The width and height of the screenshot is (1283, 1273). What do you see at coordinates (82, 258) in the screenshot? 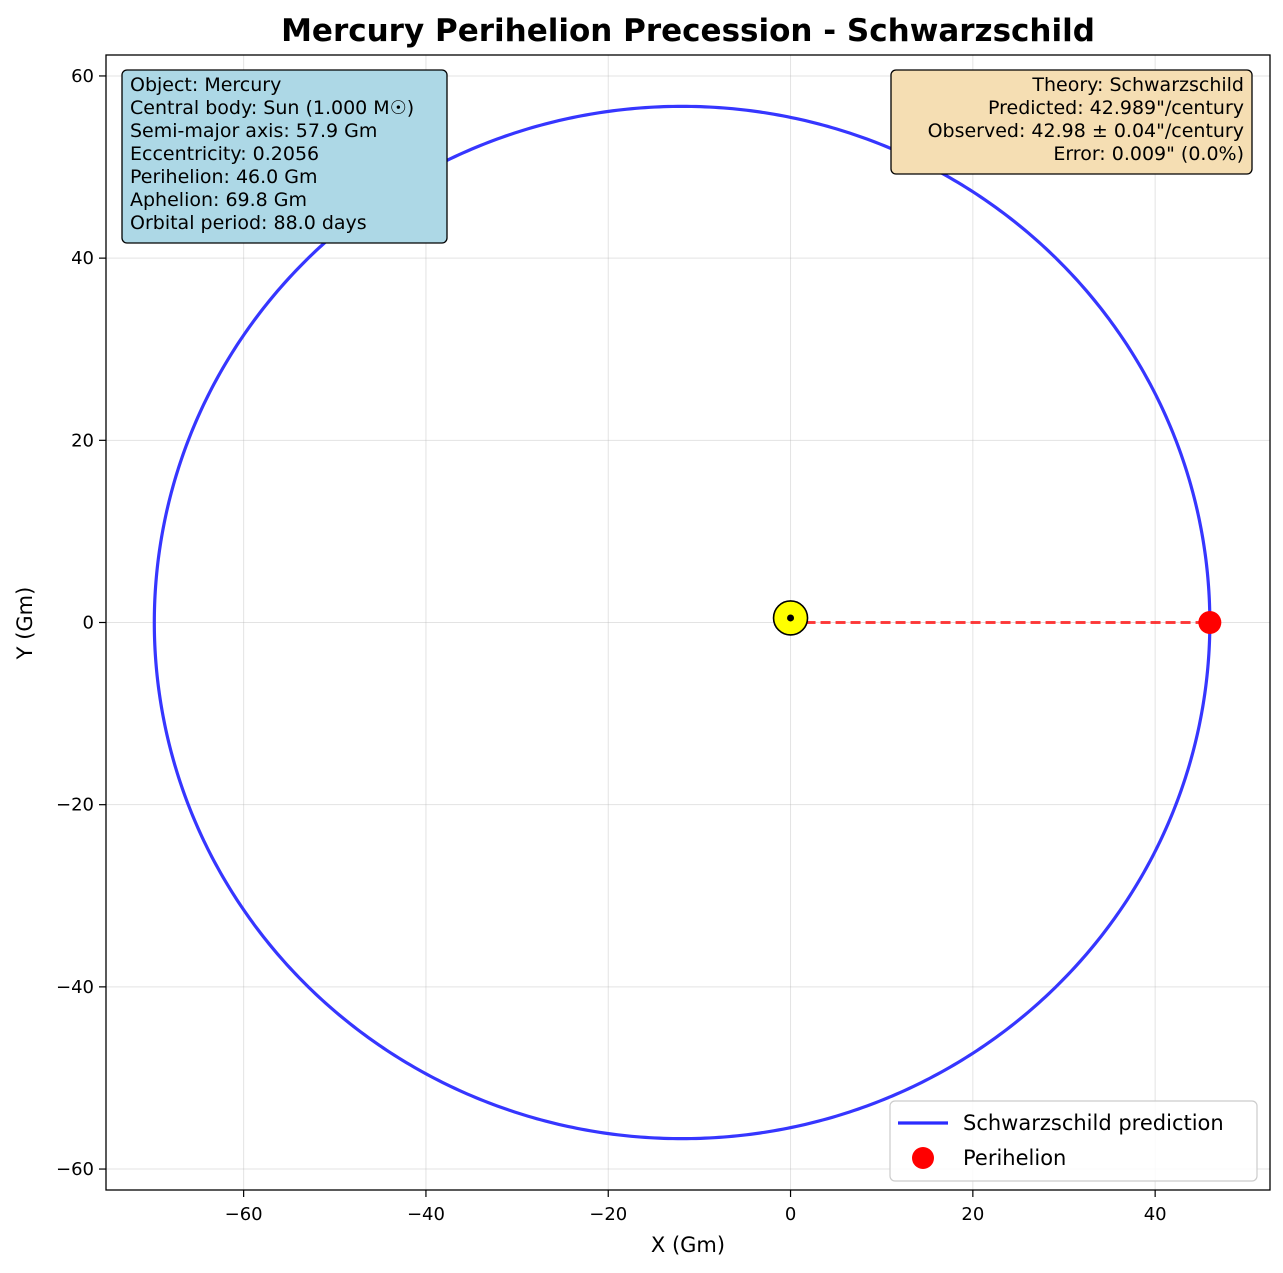
I see `y-tick-label: 40` at bounding box center [82, 258].